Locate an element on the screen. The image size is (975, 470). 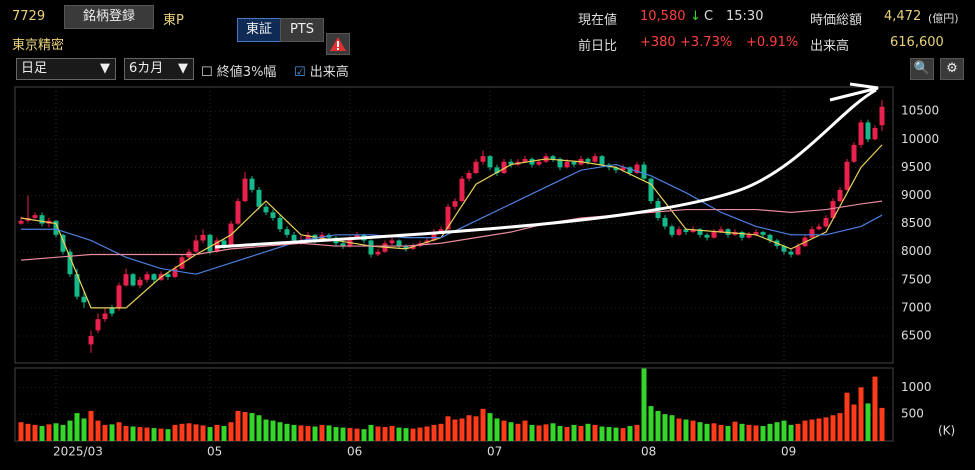
alert-icon is located at coordinates (338, 44).